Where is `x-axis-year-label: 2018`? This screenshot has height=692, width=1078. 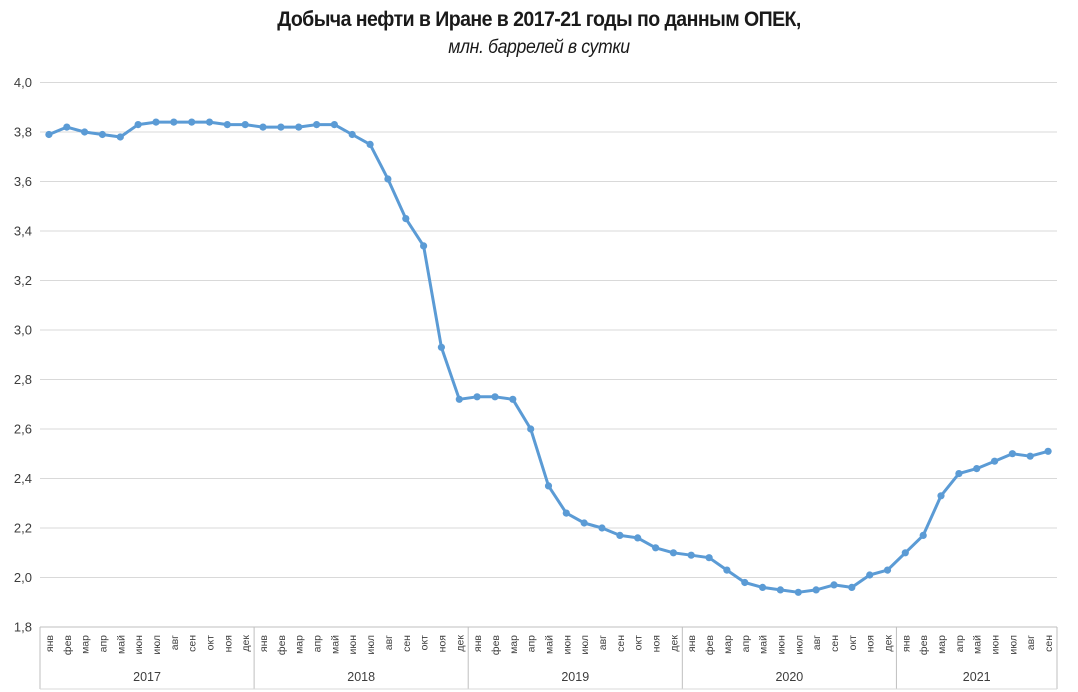
x-axis-year-label: 2018 is located at coordinates (361, 677).